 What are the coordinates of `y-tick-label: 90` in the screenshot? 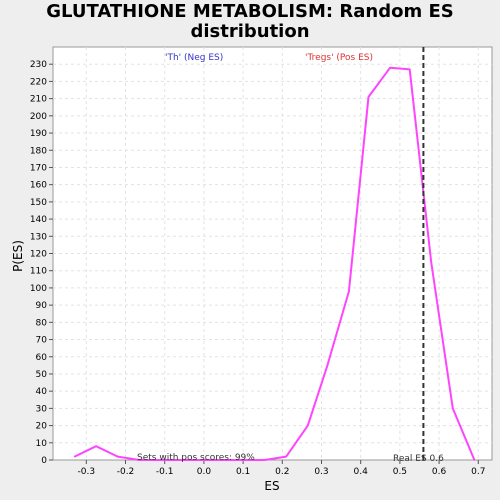 It's located at (42, 306).